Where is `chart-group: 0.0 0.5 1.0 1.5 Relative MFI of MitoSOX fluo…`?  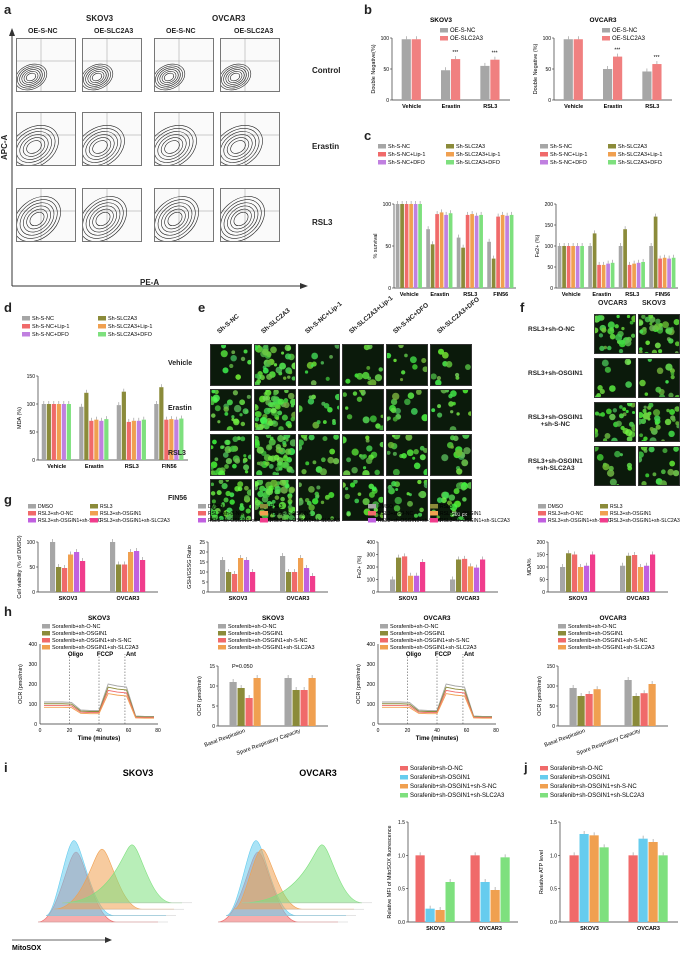 chart-group: 0.0 0.5 1.0 1.5 Relative MFI of MitoSOX fluo… is located at coordinates (452, 876).